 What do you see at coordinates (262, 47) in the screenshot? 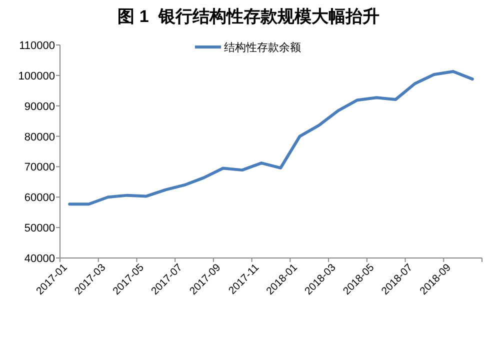
I see `legend-label: 结构性存款余额` at bounding box center [262, 47].